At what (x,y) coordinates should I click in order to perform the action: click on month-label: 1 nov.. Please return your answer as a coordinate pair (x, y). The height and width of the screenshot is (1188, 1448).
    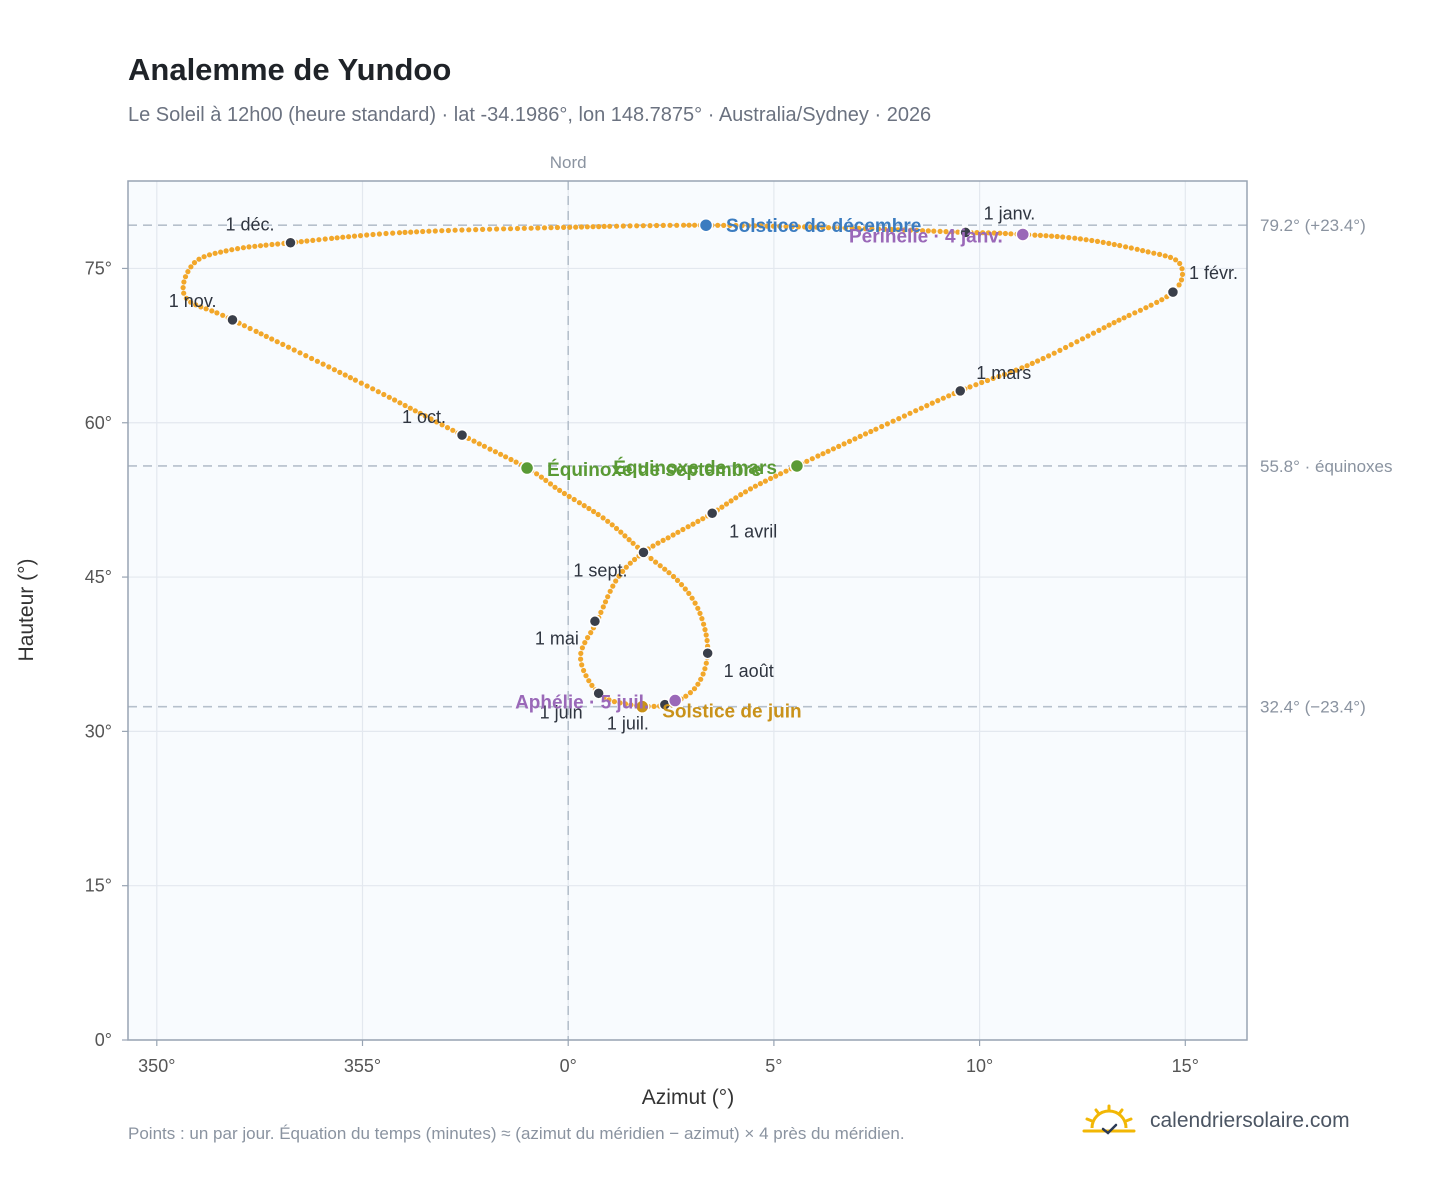
    Looking at the image, I should click on (193, 301).